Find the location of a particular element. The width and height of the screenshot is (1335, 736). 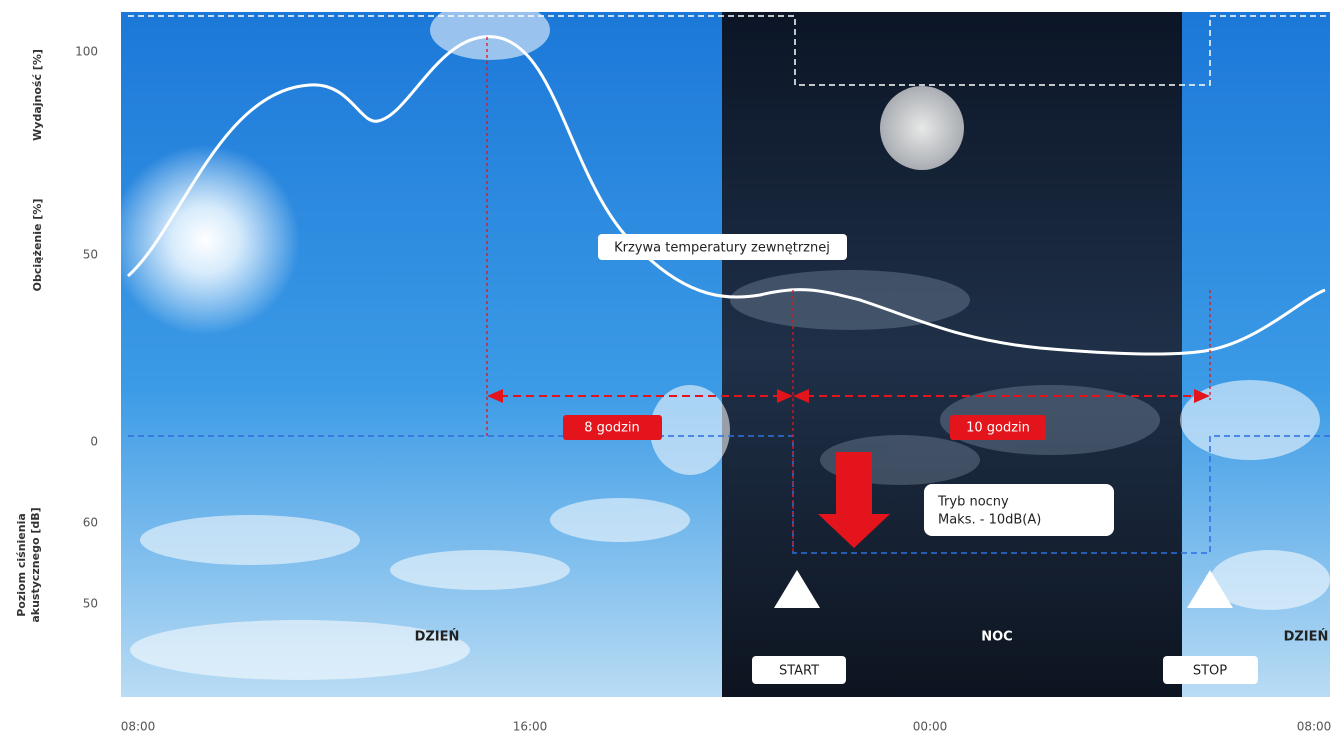

stop-triangle is located at coordinates (1210, 589).